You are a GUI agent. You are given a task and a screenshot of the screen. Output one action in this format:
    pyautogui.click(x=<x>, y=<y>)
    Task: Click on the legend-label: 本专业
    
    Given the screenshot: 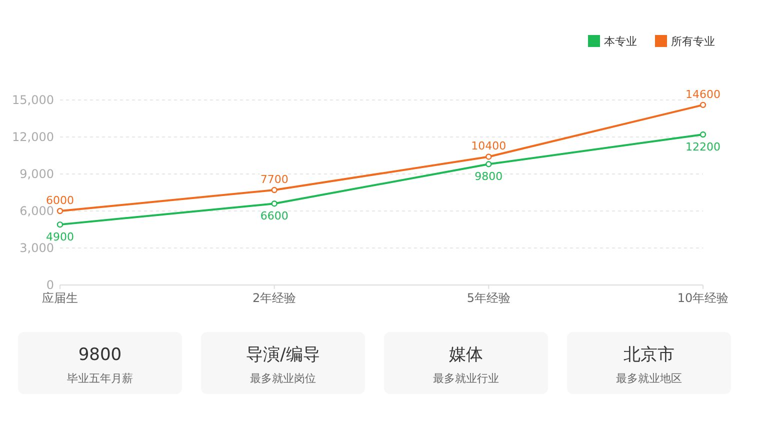 What is the action you would take?
    pyautogui.click(x=620, y=41)
    